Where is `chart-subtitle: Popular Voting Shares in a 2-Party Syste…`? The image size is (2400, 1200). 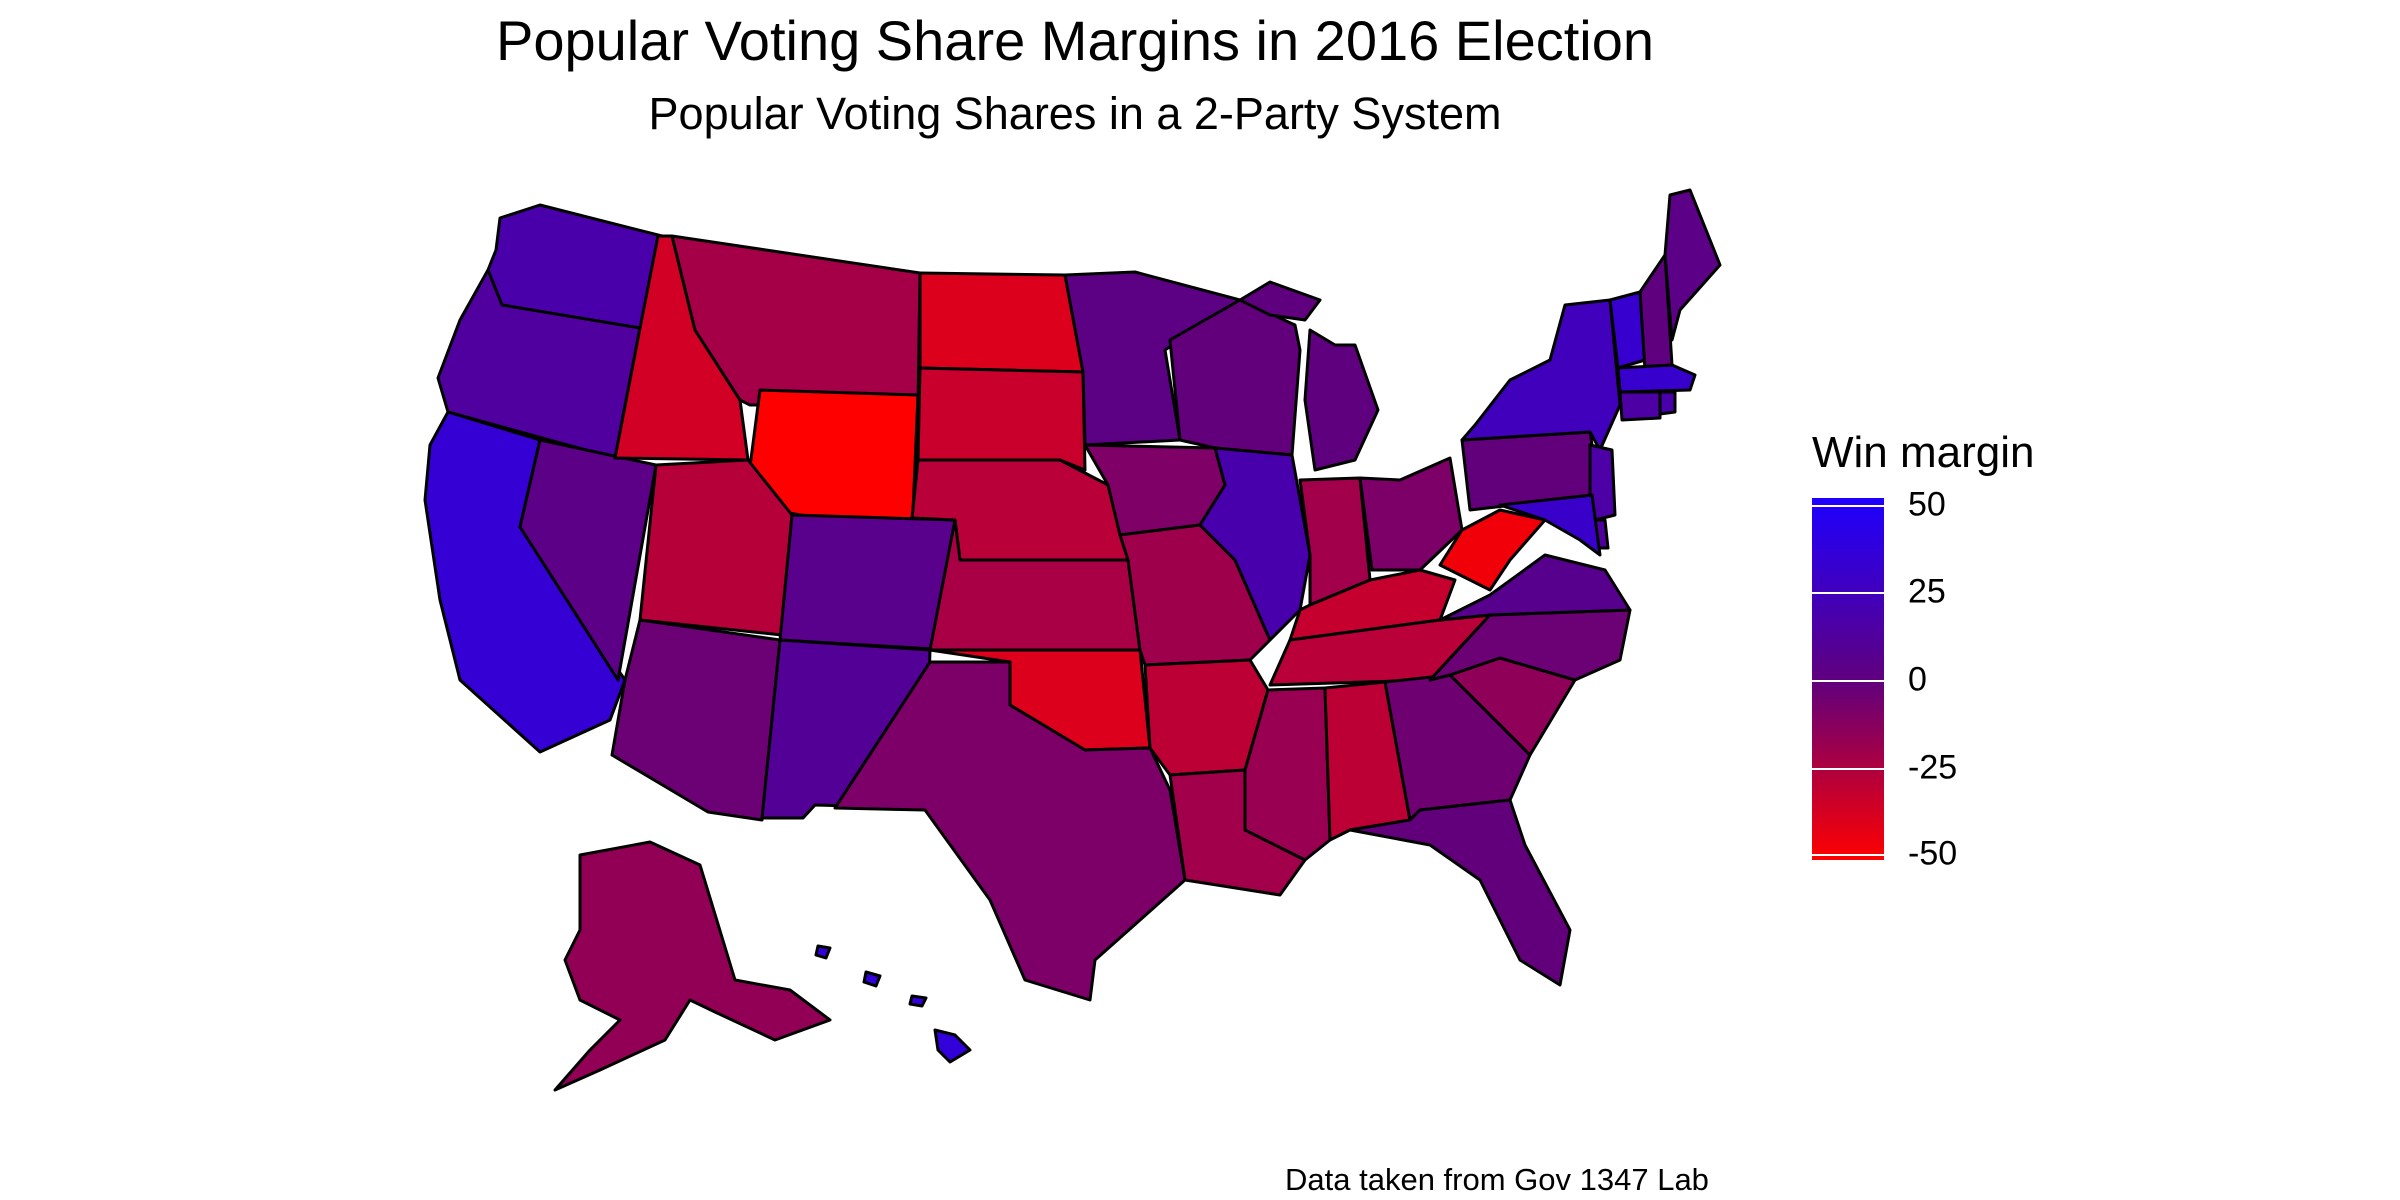 chart-subtitle: Popular Voting Shares in a 2-Party Syste… is located at coordinates (1075, 113).